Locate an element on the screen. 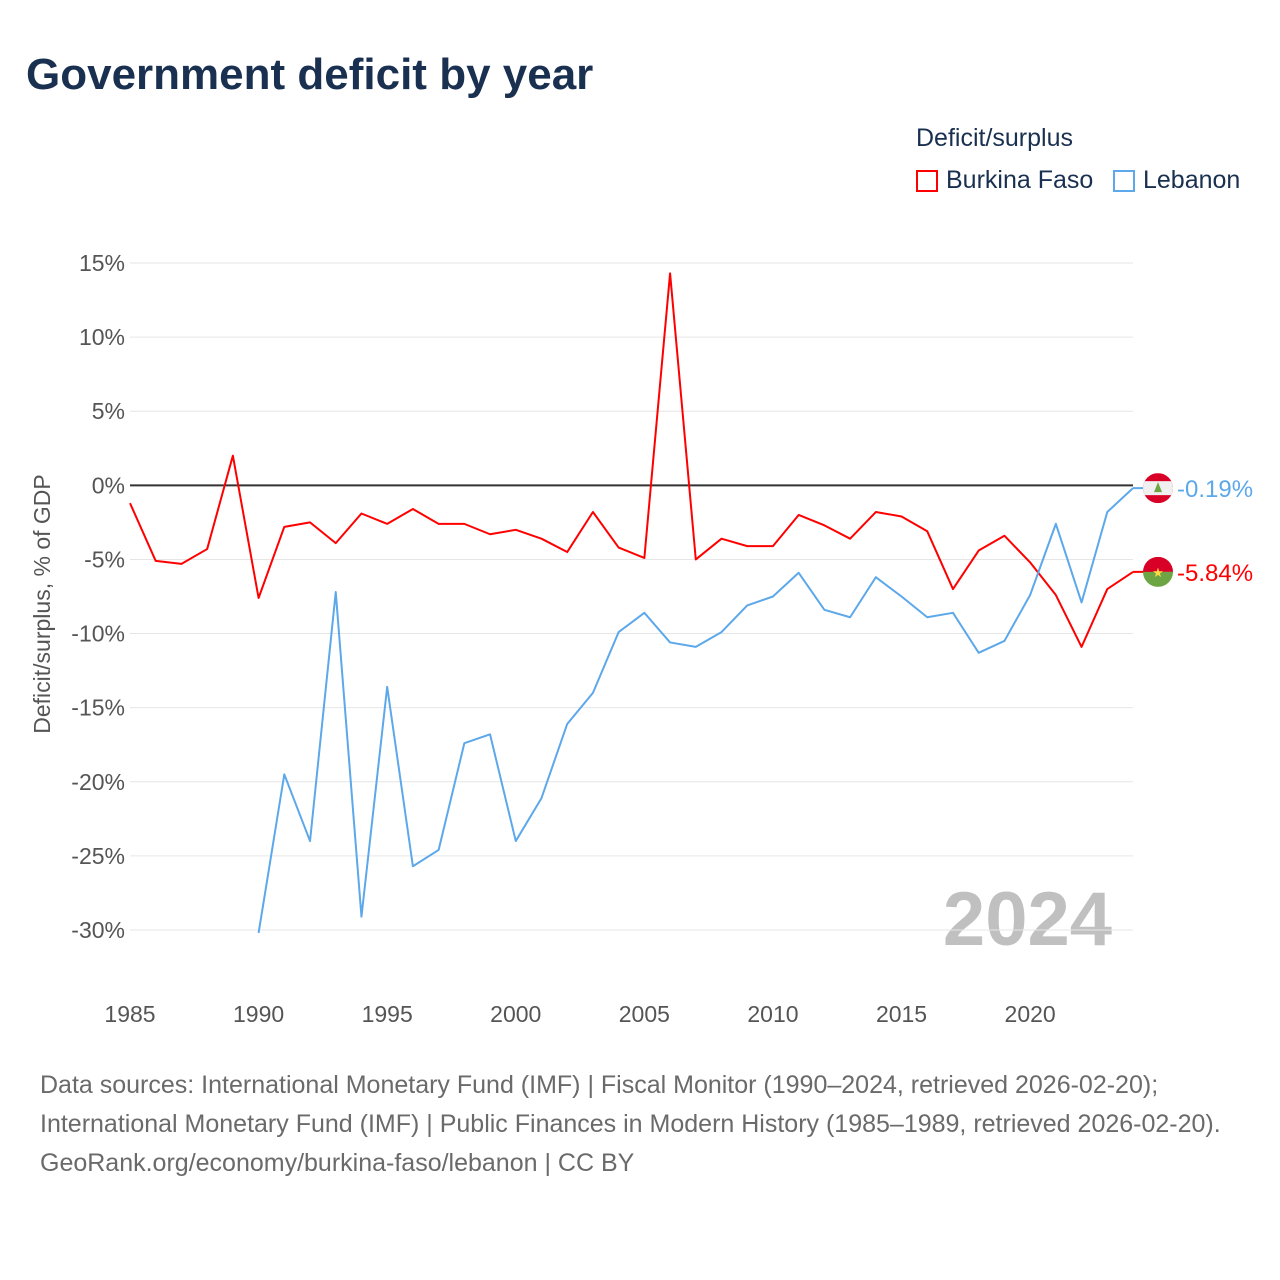 The height and width of the screenshot is (1280, 1280). y-tick-label: 0% is located at coordinates (108, 485).